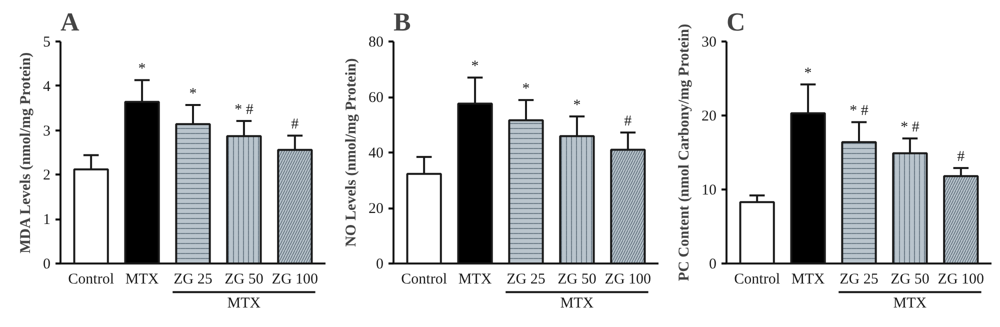 Image resolution: width=1000 pixels, height=327 pixels. I want to click on y-tick-label: 5, so click(46, 42).